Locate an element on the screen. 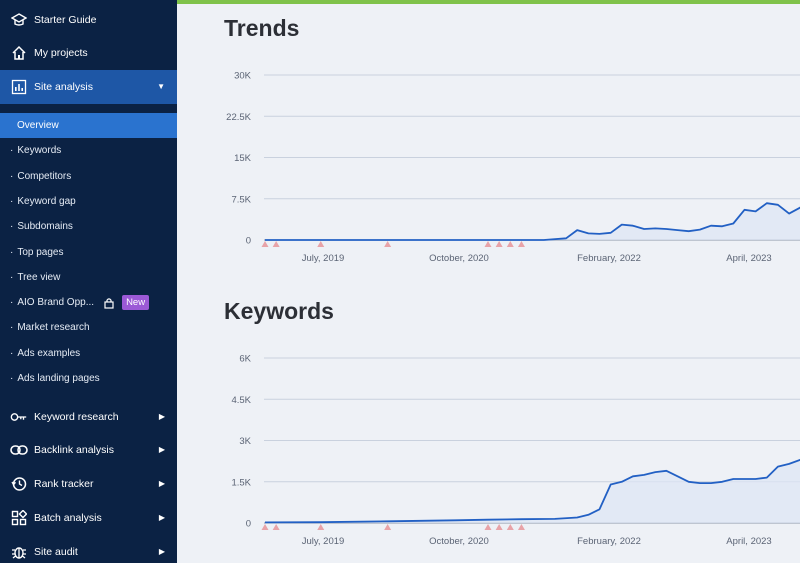 The height and width of the screenshot is (563, 800). bug-icon is located at coordinates (19, 552).